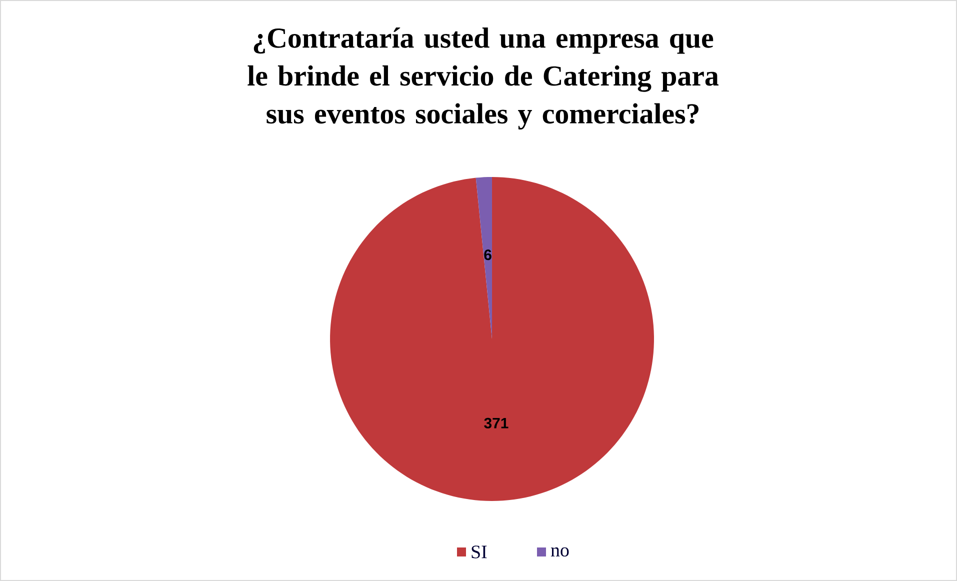 This screenshot has width=957, height=581. I want to click on legend-label: SI, so click(479, 552).